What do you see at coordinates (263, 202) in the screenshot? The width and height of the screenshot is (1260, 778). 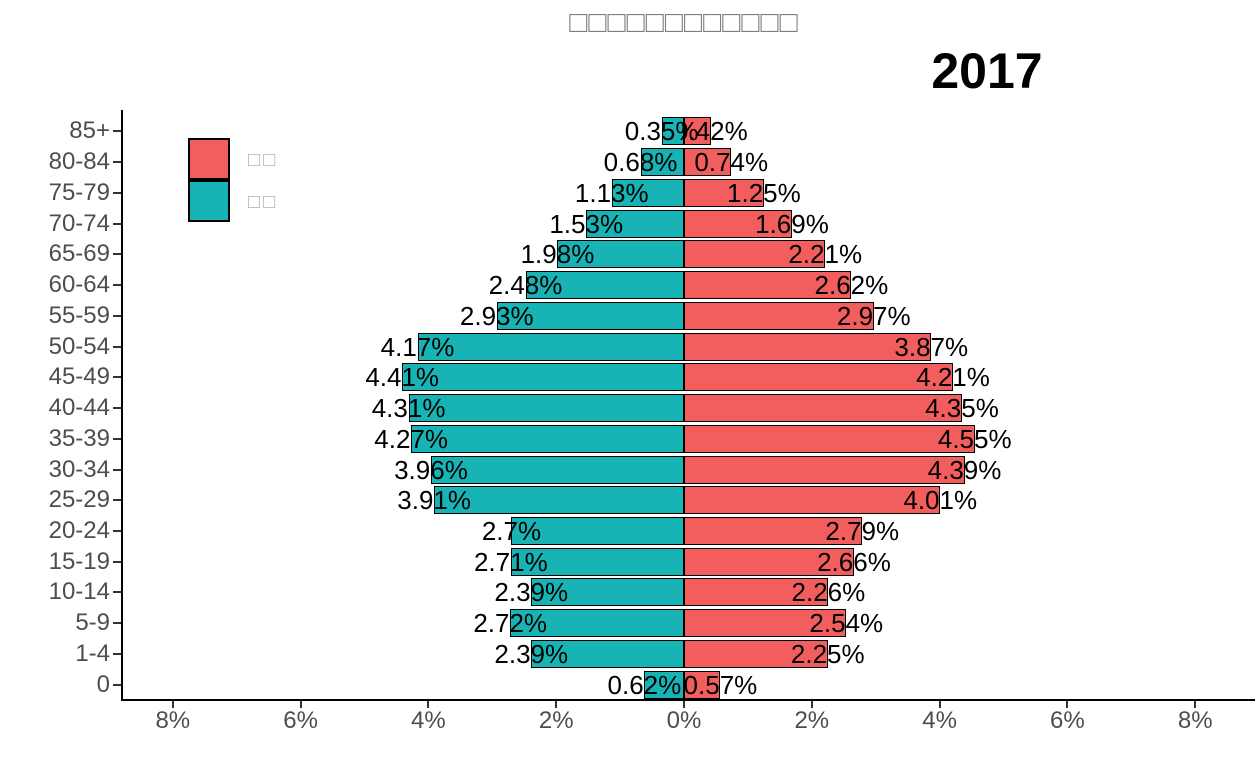 I see `legend-label-female: □□` at bounding box center [263, 202].